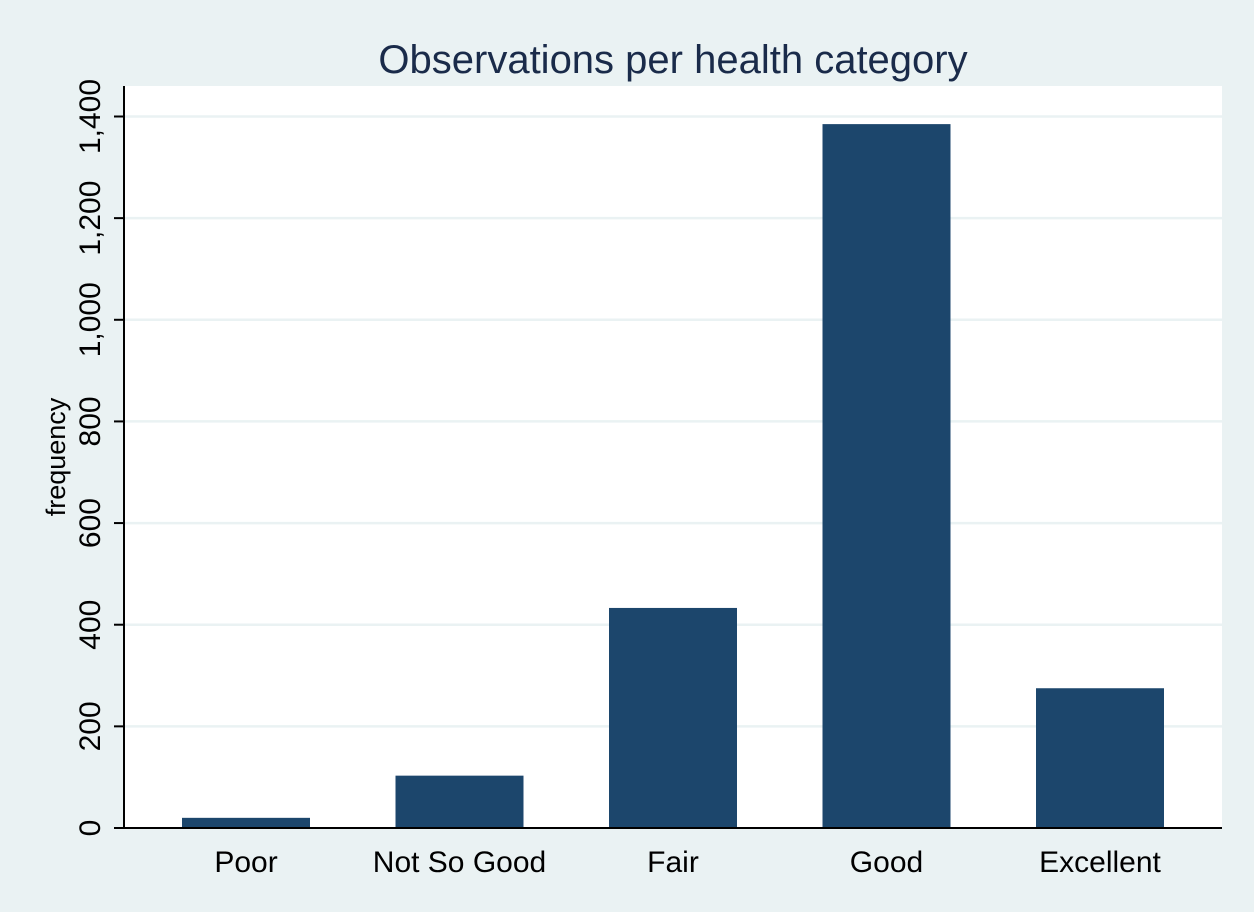 The image size is (1254, 912). What do you see at coordinates (672, 60) in the screenshot?
I see `chart-title: Observations per health category` at bounding box center [672, 60].